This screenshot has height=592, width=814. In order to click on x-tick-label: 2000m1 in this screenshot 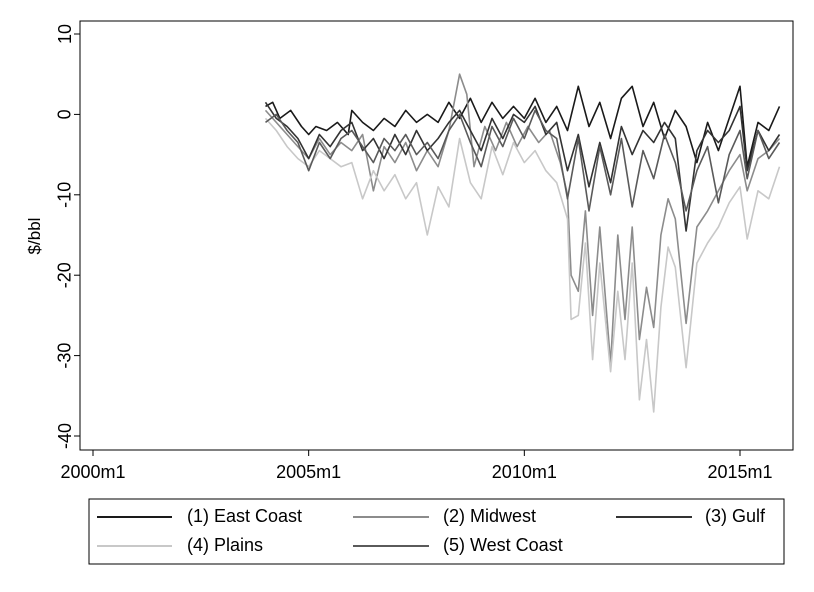, I will do `click(92, 472)`.